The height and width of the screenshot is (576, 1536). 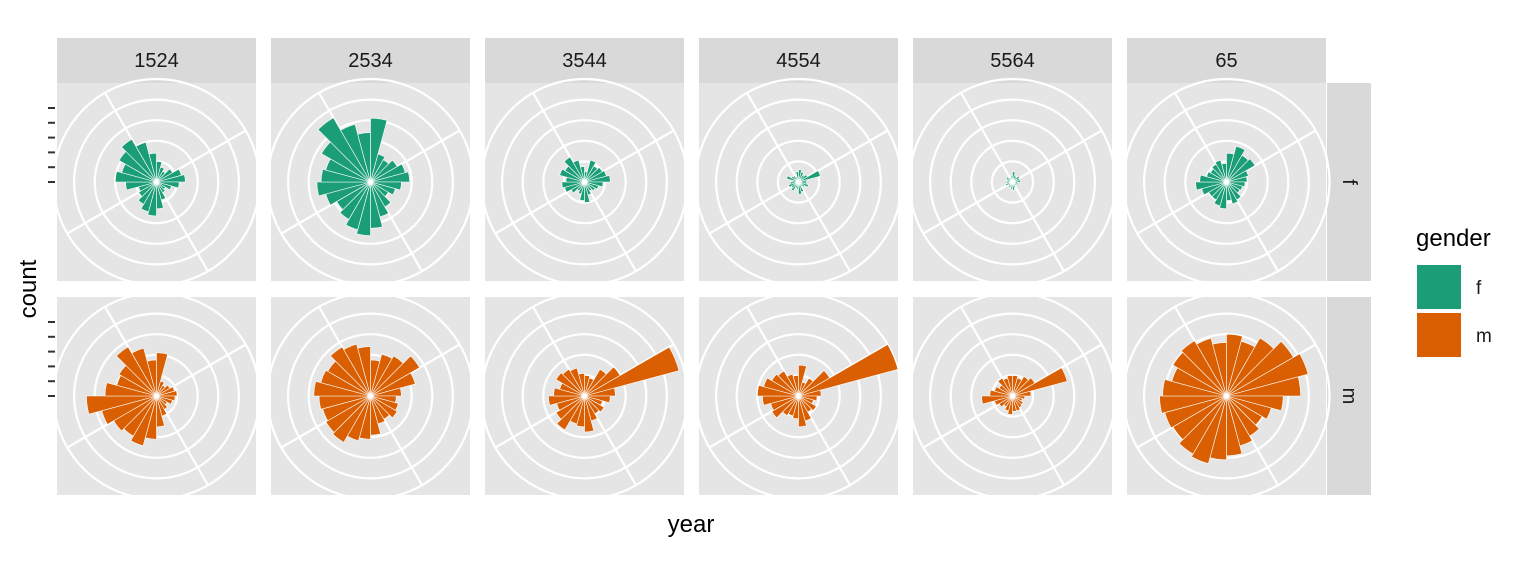 I want to click on legend-key-m: m, so click(x=1453, y=335).